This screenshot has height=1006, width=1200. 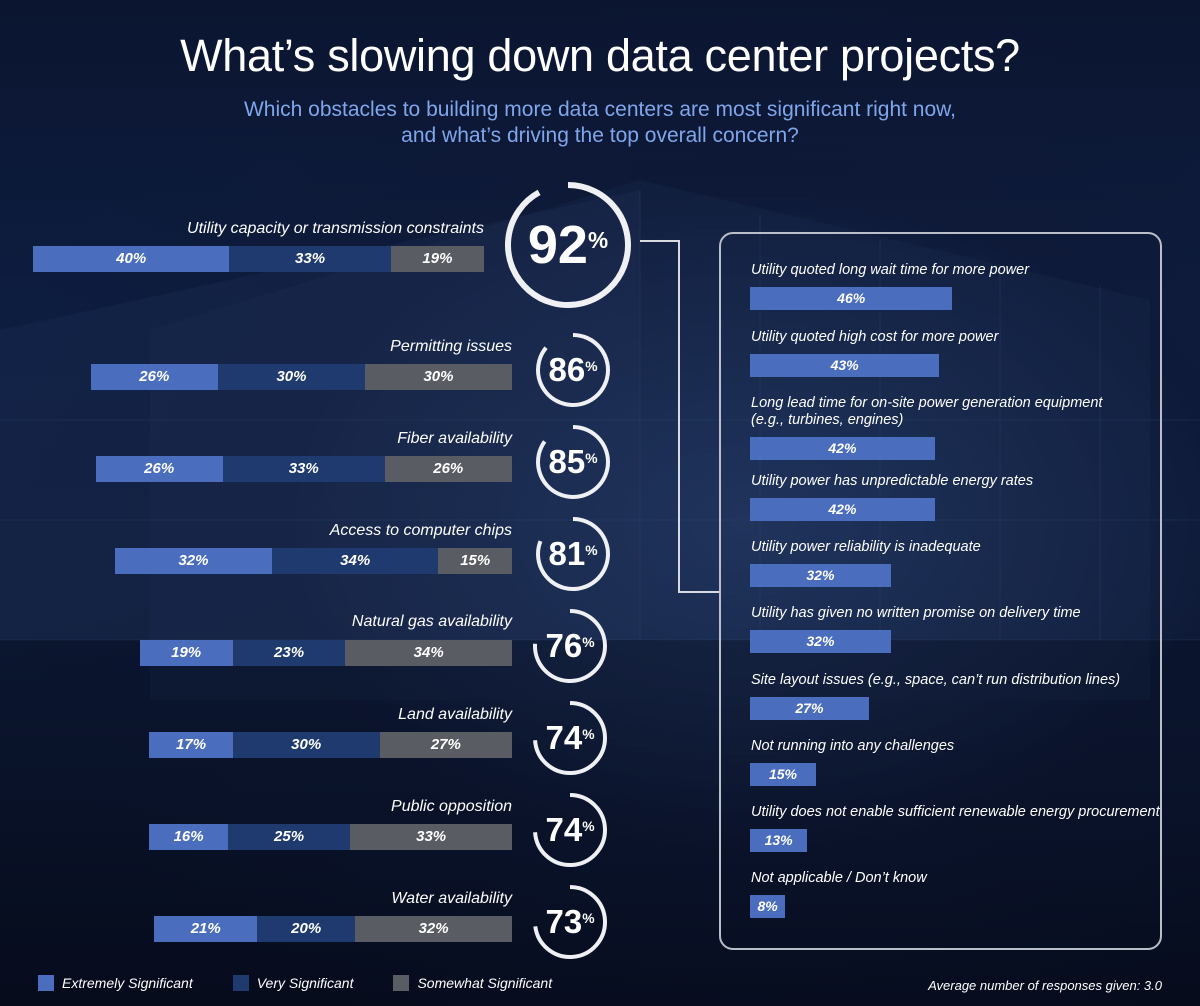 What do you see at coordinates (851, 298) in the screenshot?
I see `driver-bar: 46%` at bounding box center [851, 298].